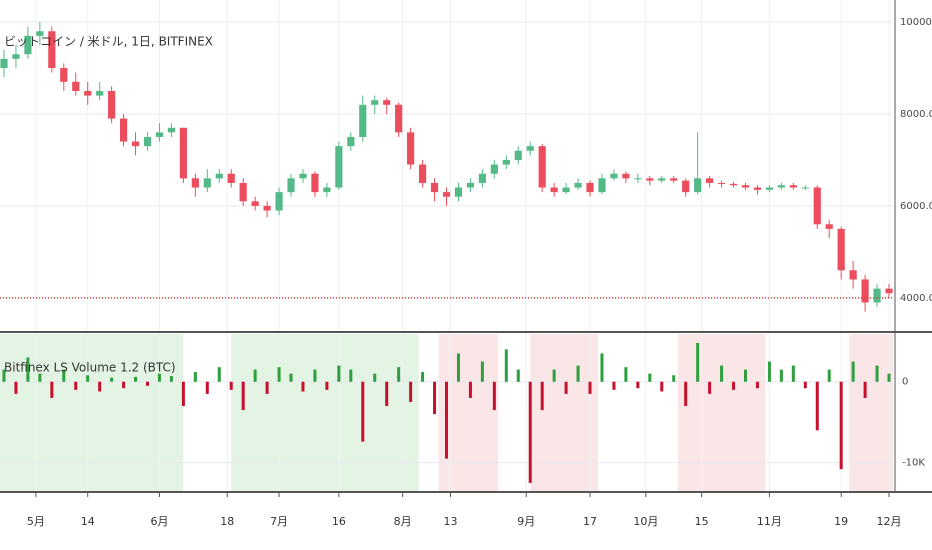 This screenshot has height=550, width=932. I want to click on x-tick-label: 13, so click(450, 521).